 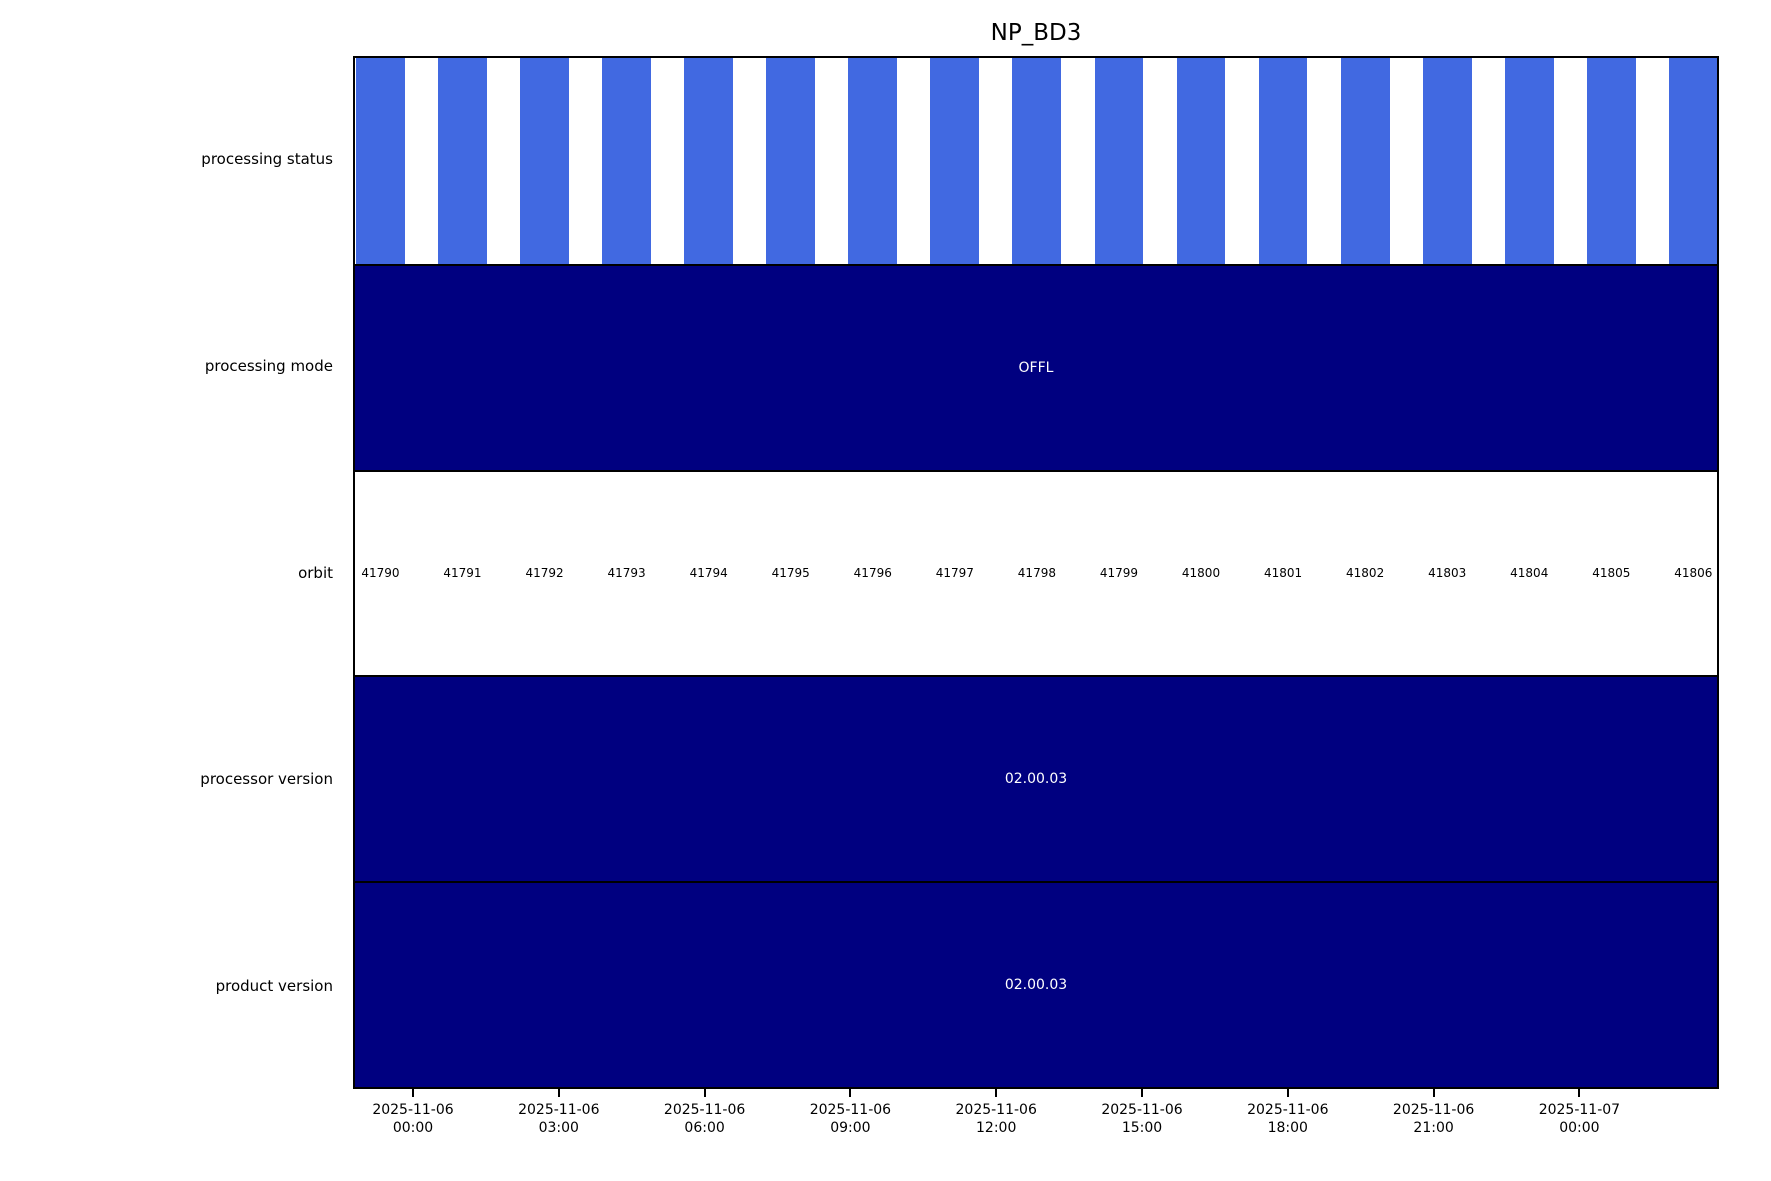 What do you see at coordinates (462, 573) in the screenshot?
I see `orbit-number-label: 41791` at bounding box center [462, 573].